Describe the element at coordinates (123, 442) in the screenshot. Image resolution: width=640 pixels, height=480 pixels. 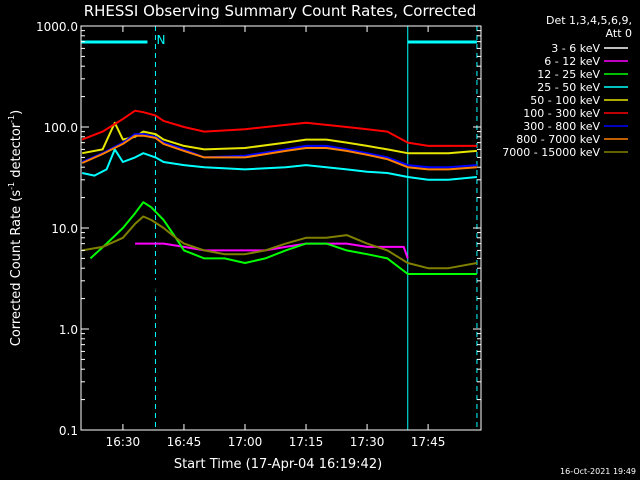
I see `x-tick-label: 16:30` at that location.